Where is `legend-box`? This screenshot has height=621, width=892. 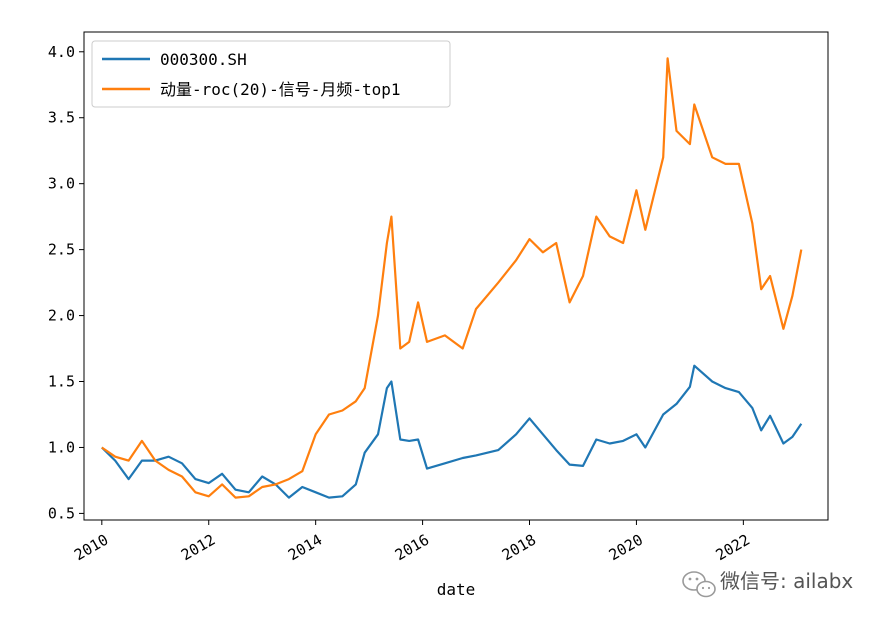
legend-box is located at coordinates (271, 74).